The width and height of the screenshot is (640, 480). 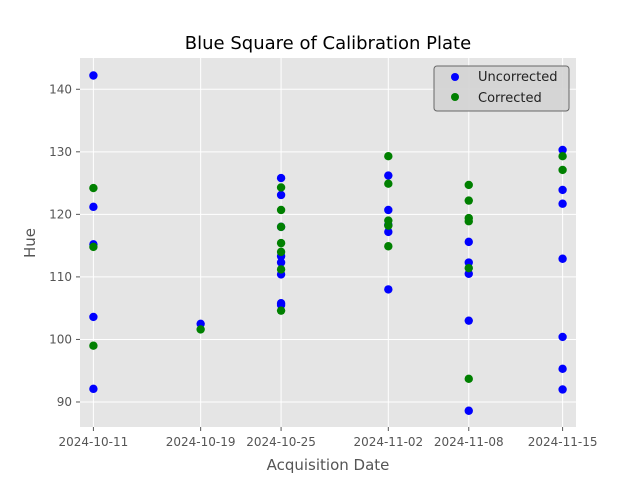 What do you see at coordinates (60, 152) in the screenshot?
I see `y-tick-label: 130` at bounding box center [60, 152].